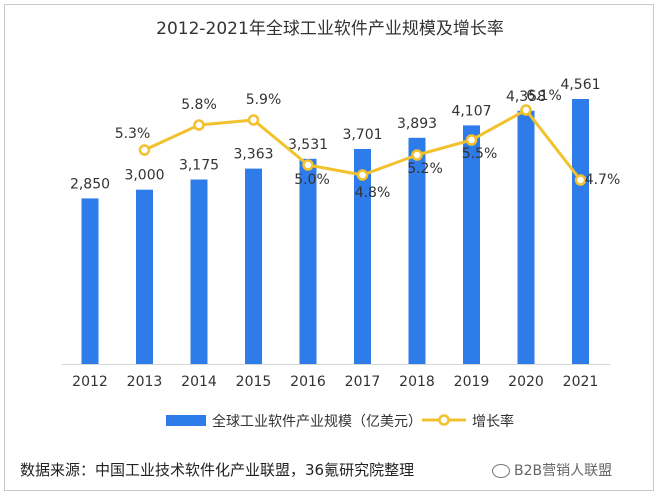 This screenshot has width=660, height=497. What do you see at coordinates (308, 261) in the screenshot?
I see `bar-2016` at bounding box center [308, 261].